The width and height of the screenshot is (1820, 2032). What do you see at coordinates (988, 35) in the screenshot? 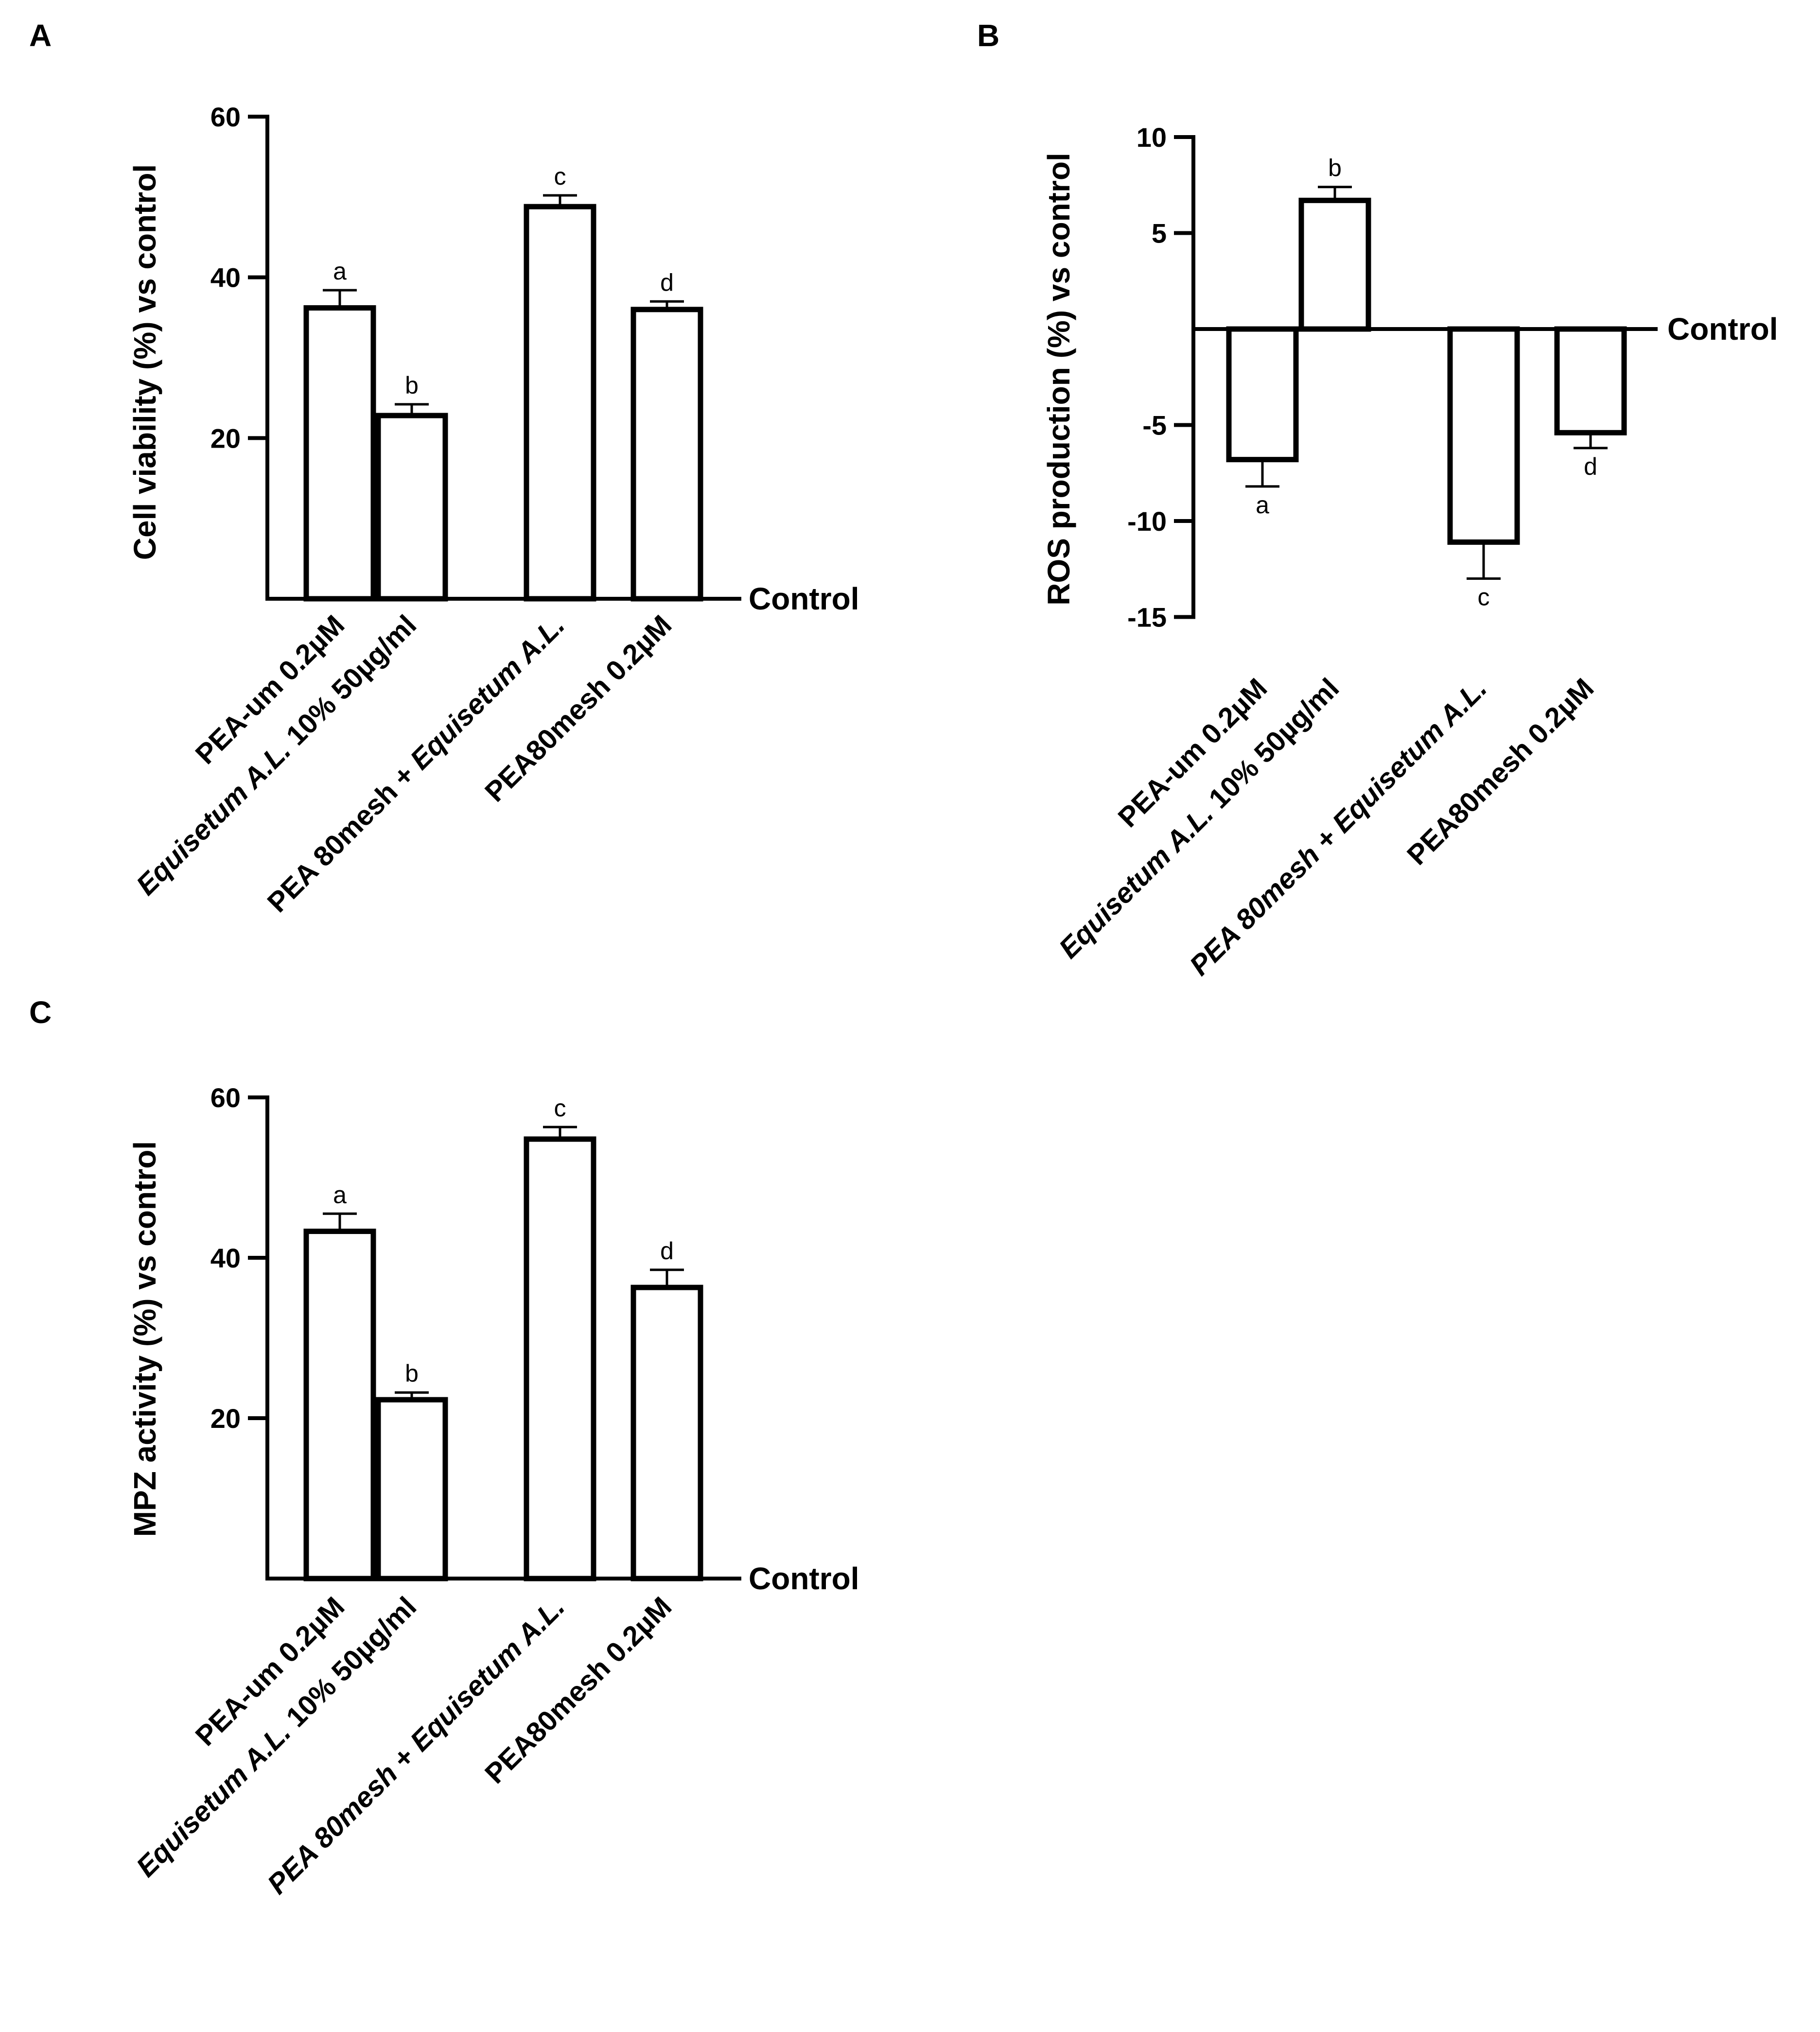
I see `panel-letter: B` at bounding box center [988, 35].